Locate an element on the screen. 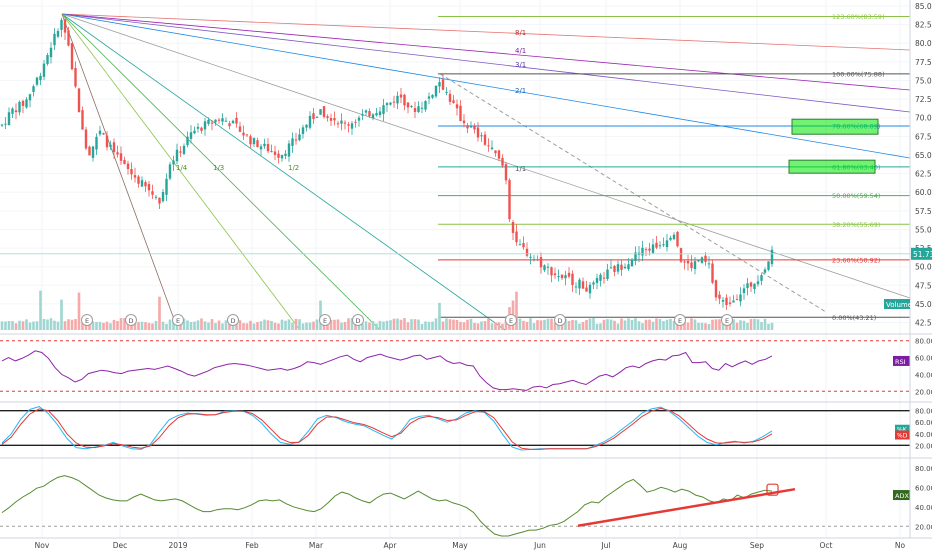 The image size is (932, 550). price-tick-label: 60.00 is located at coordinates (923, 192).